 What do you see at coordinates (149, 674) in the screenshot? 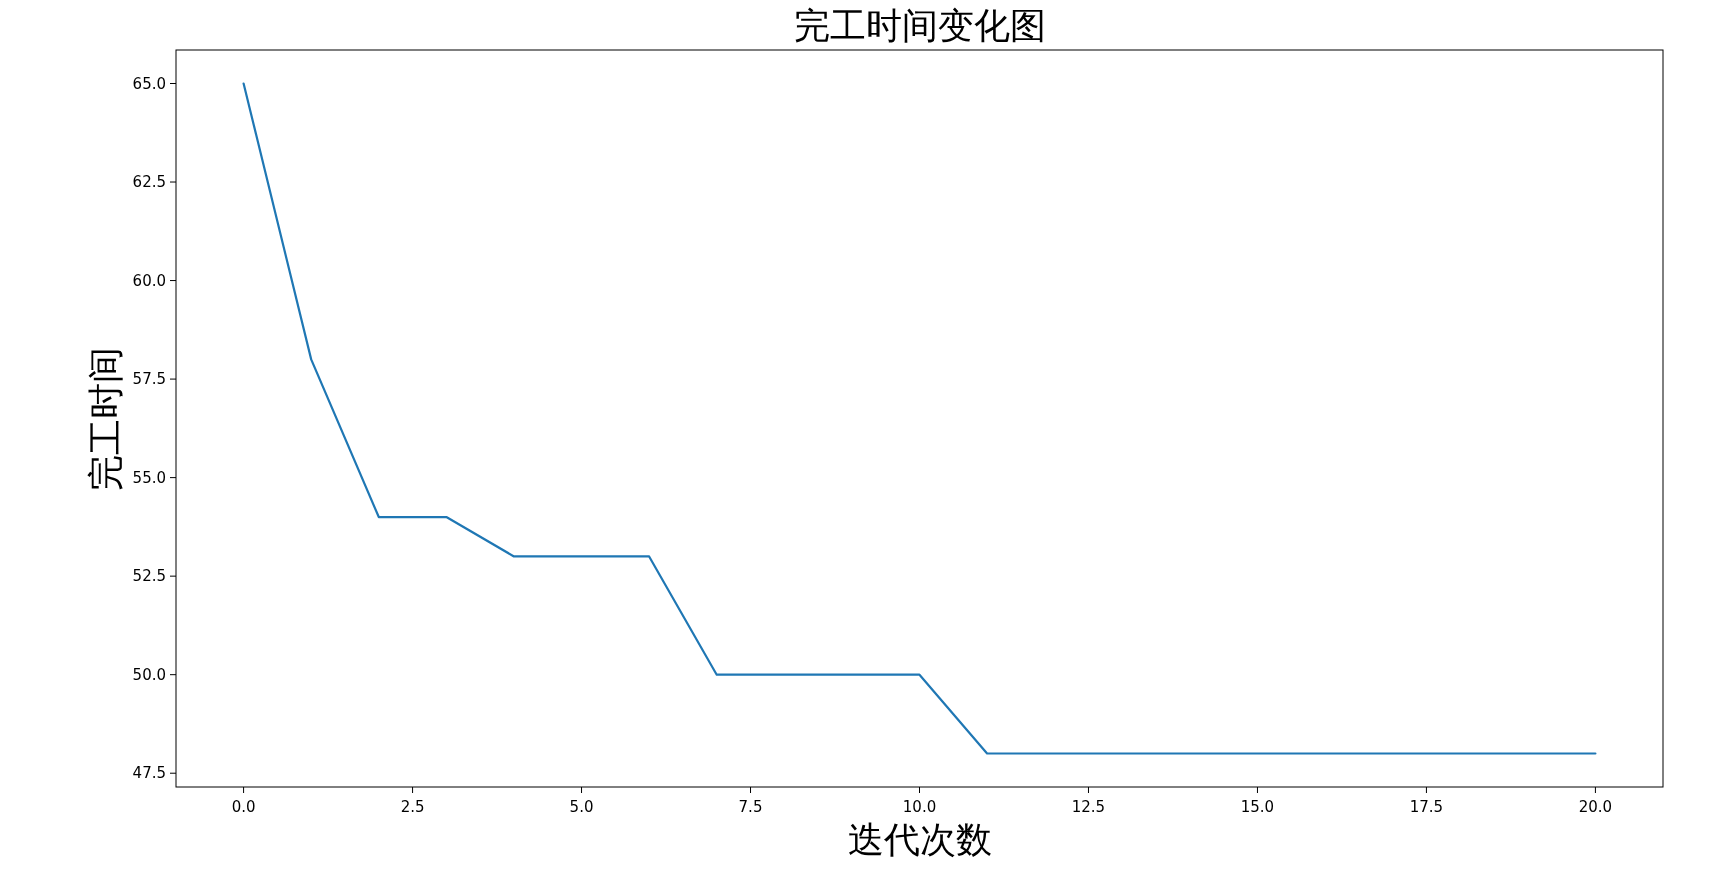
I see `y-tick-label: 50.0` at bounding box center [149, 674].